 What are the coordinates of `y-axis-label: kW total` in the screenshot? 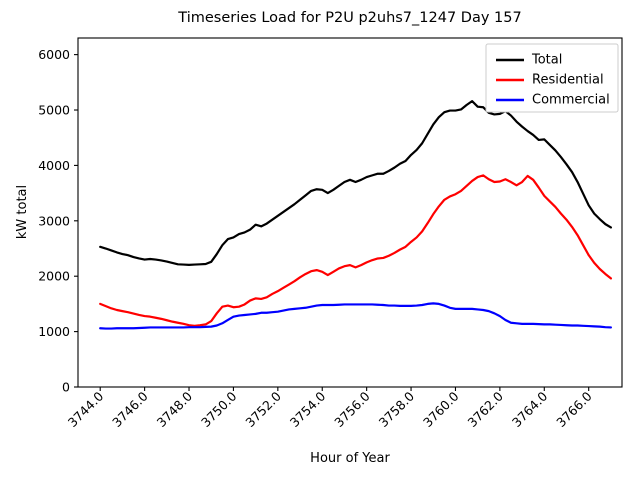 It's located at (22, 212).